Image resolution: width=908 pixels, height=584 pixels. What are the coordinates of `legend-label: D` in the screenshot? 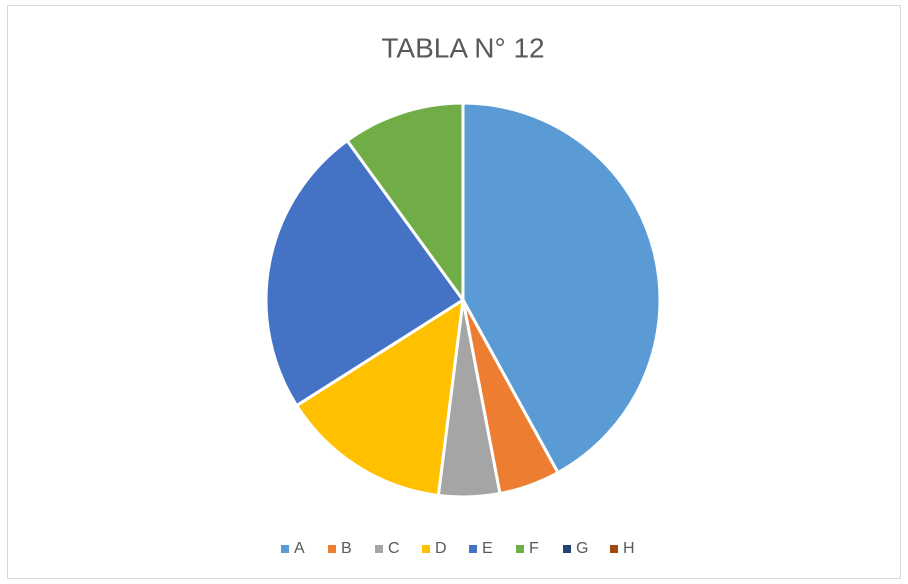 It's located at (441, 548).